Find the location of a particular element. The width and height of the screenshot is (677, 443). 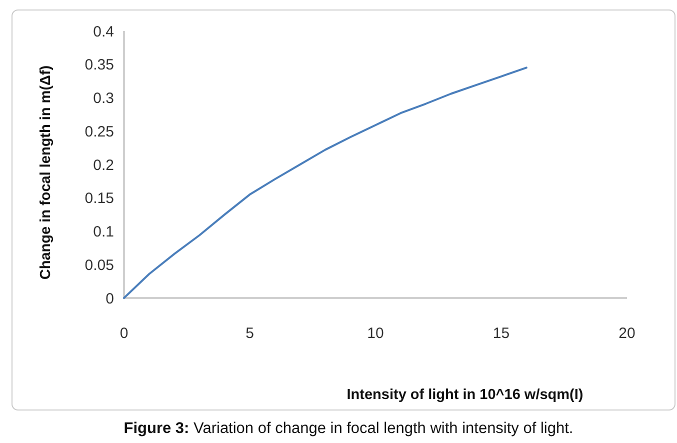

y-tick-label: 0 is located at coordinates (110, 299).